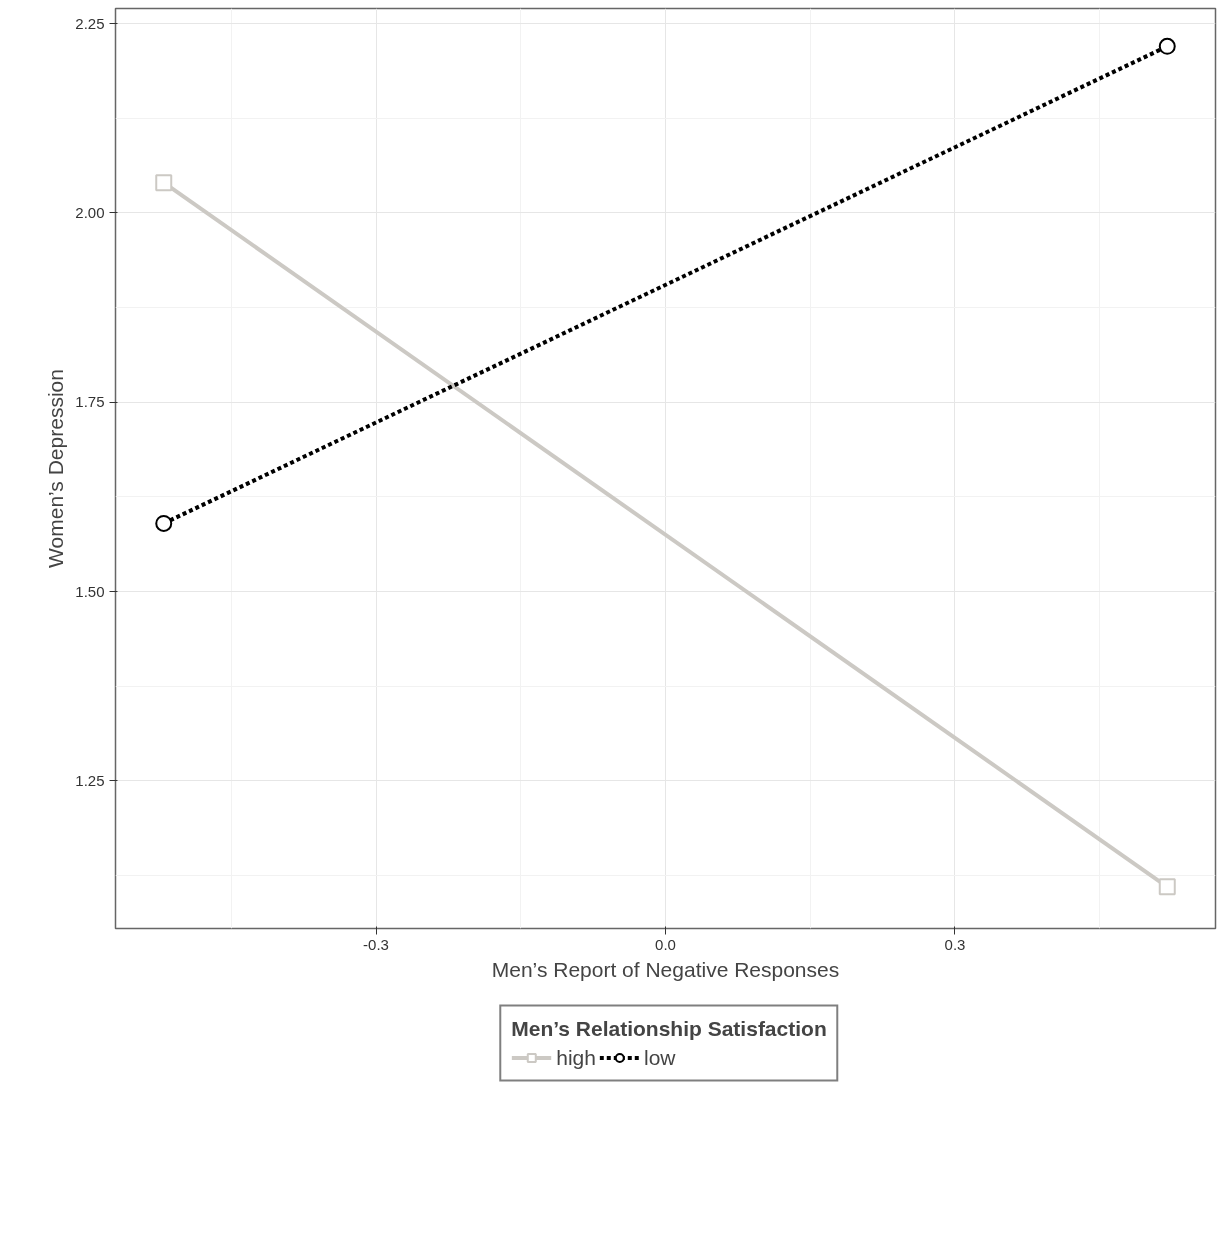 The image size is (1227, 1236). Describe the element at coordinates (665, 944) in the screenshot. I see `x-tick-label: 0.0` at that location.